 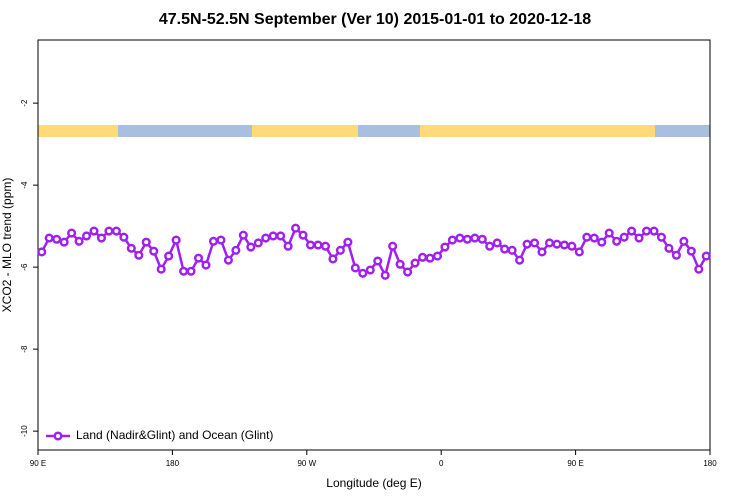 I want to click on y-tick-label: -10, so click(x=24, y=431).